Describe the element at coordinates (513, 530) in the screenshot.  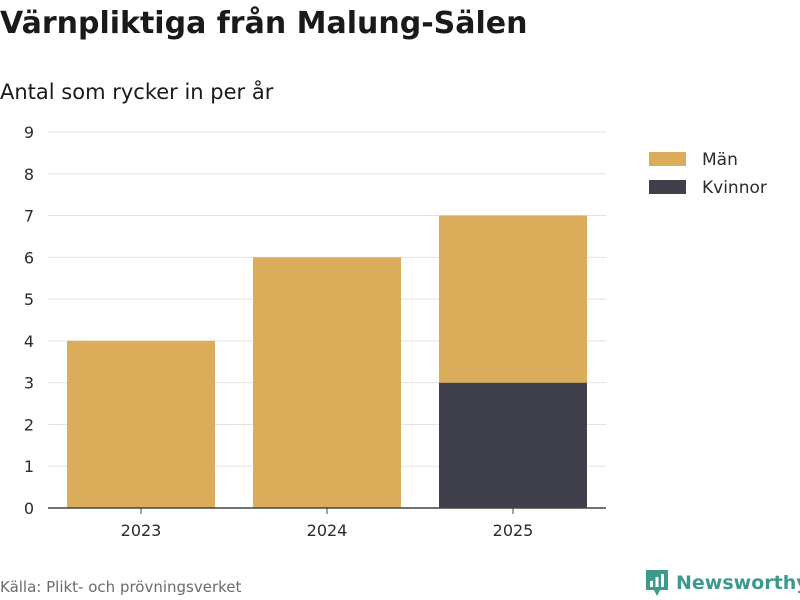
I see `x-tick-label: 2025` at that location.